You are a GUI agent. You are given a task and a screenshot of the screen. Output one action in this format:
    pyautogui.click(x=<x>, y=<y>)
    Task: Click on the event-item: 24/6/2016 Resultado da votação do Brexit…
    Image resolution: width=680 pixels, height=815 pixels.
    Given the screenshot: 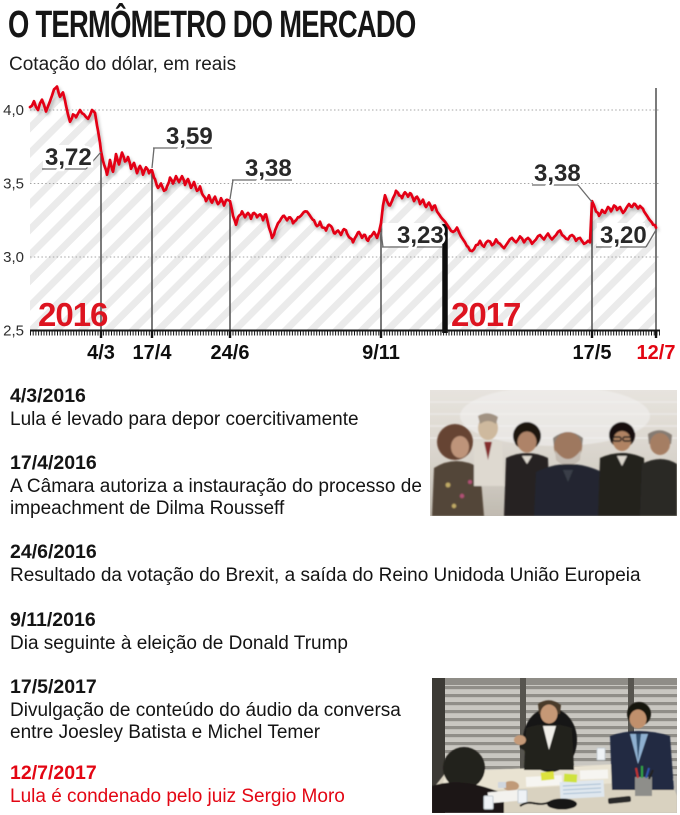 What is the action you would take?
    pyautogui.click(x=341, y=564)
    